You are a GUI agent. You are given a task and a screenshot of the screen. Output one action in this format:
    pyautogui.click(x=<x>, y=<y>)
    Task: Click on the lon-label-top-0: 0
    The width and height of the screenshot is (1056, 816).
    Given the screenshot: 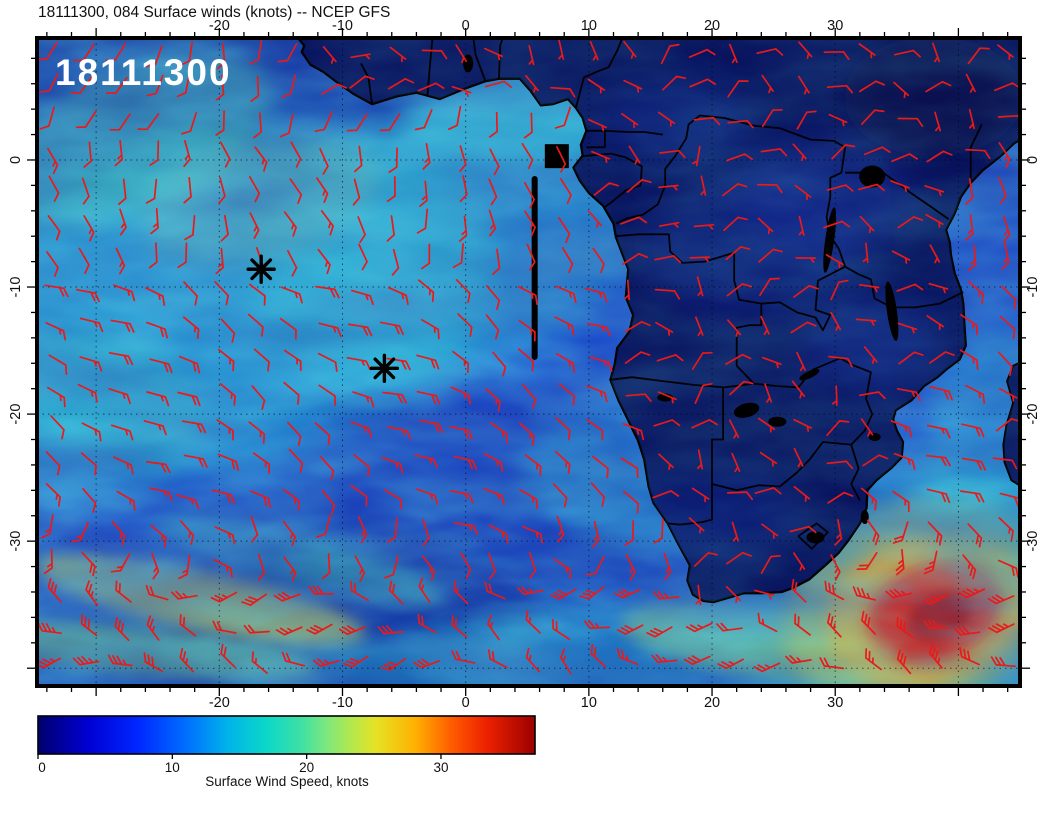 What is the action you would take?
    pyautogui.click(x=466, y=26)
    